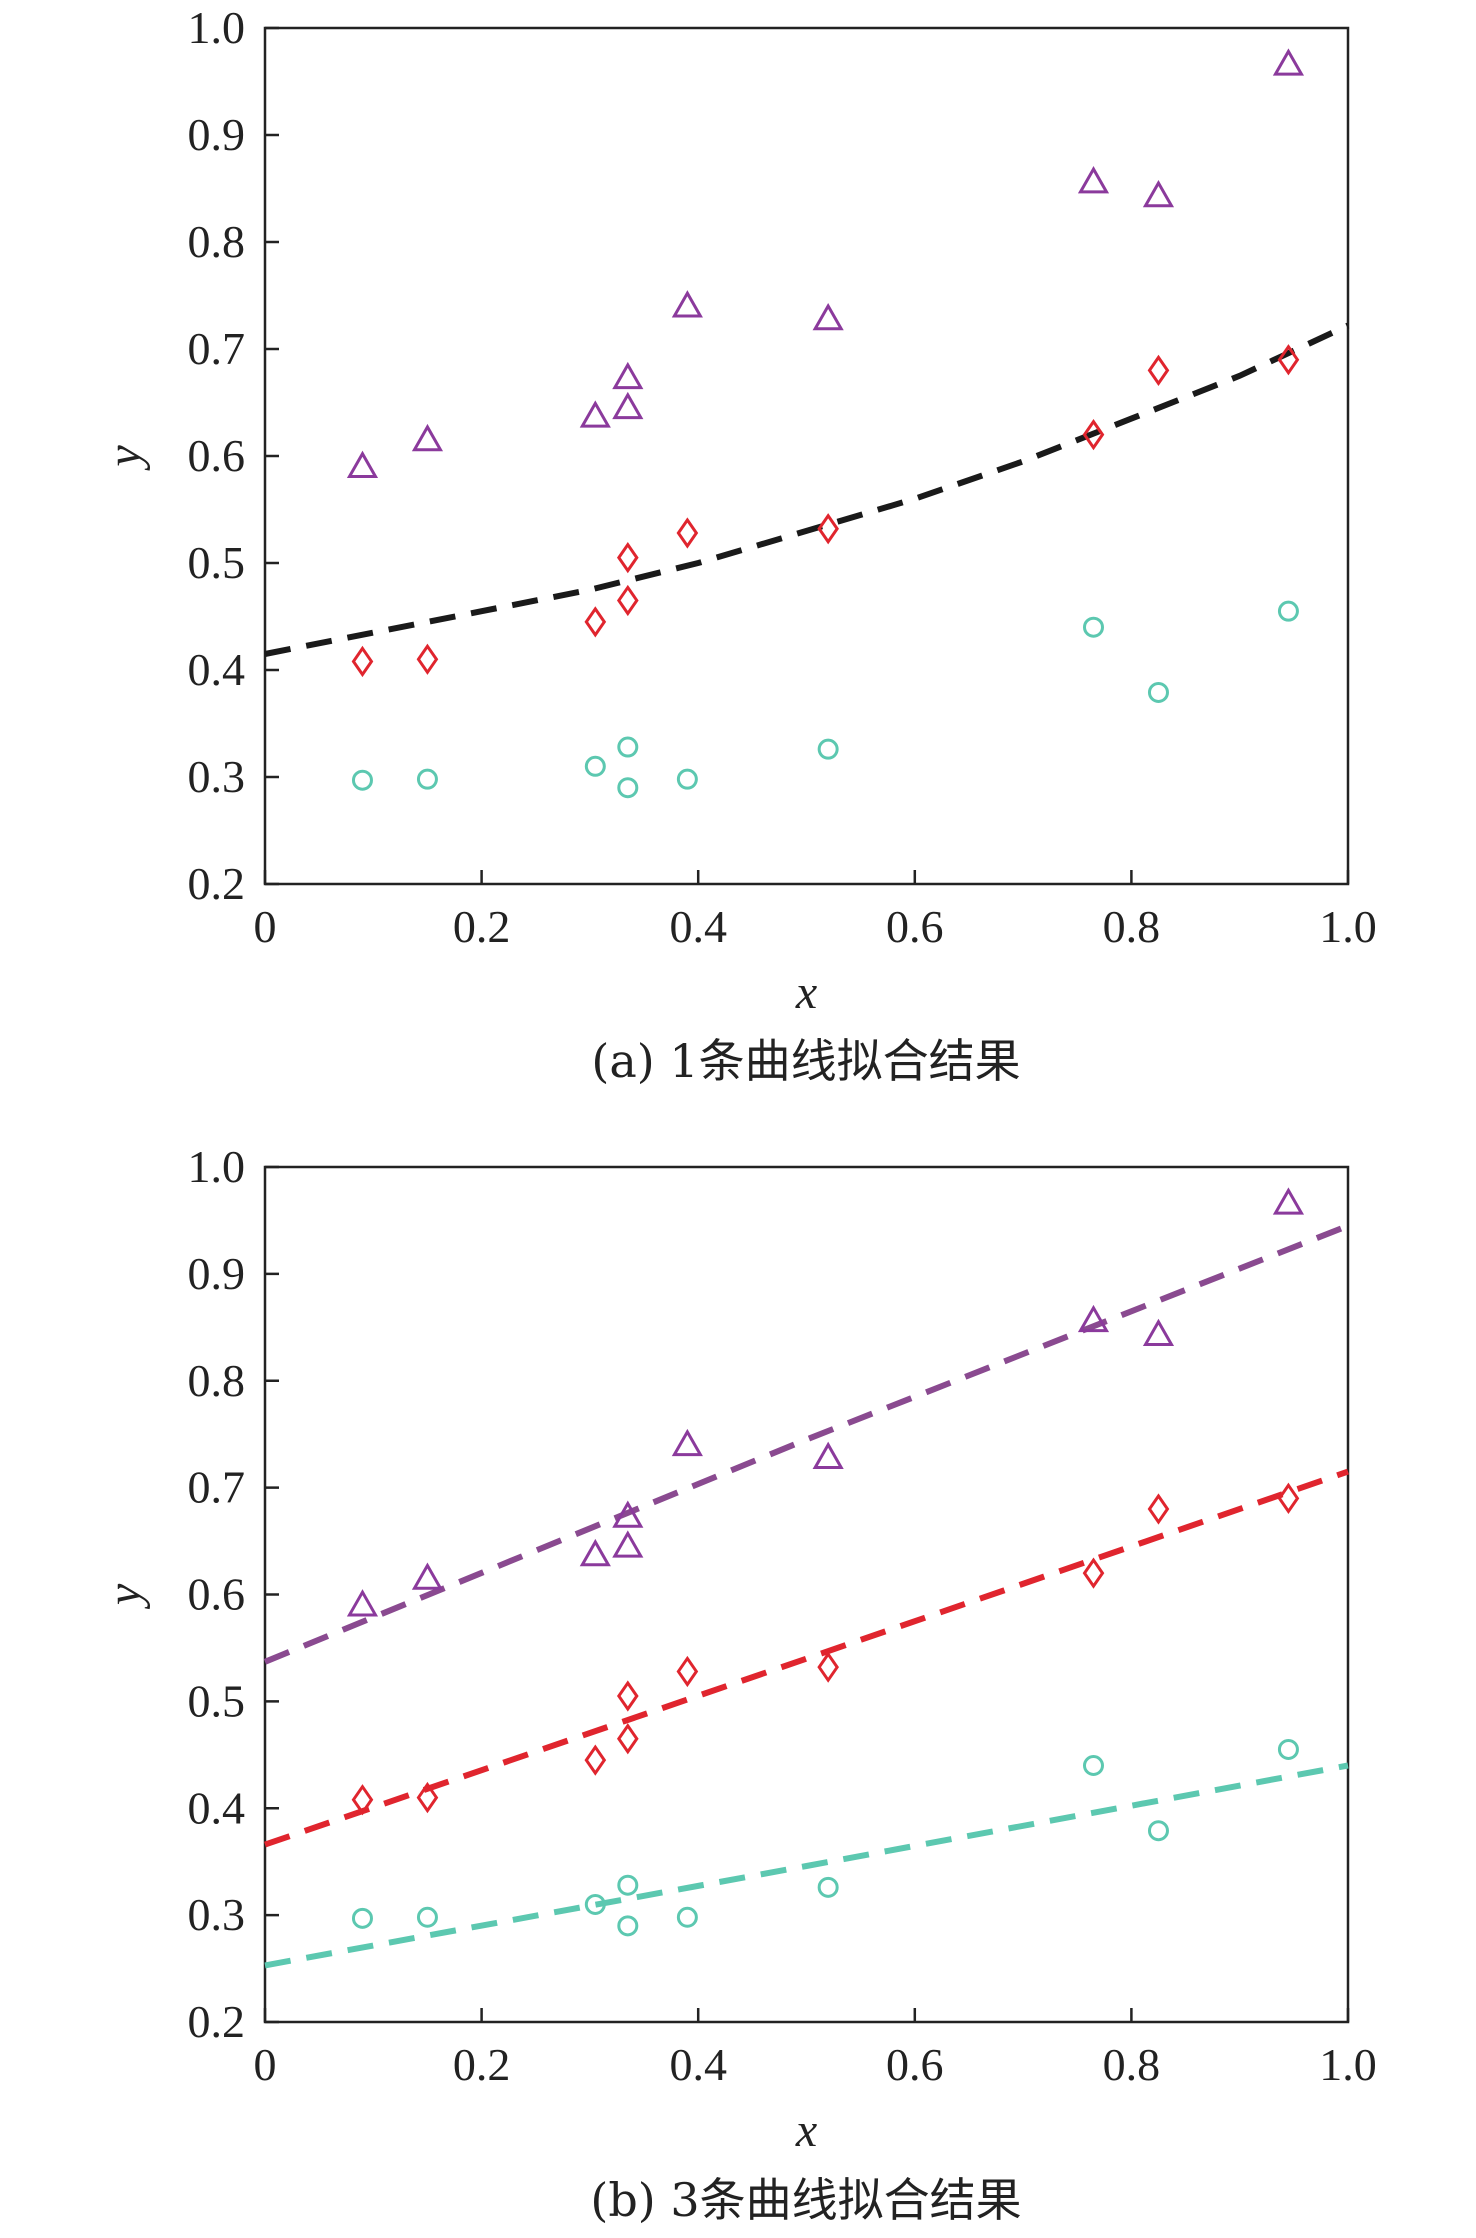 The height and width of the screenshot is (2238, 1476). Describe the element at coordinates (1132, 926) in the screenshot. I see `x-tick-label: 0.8` at that location.